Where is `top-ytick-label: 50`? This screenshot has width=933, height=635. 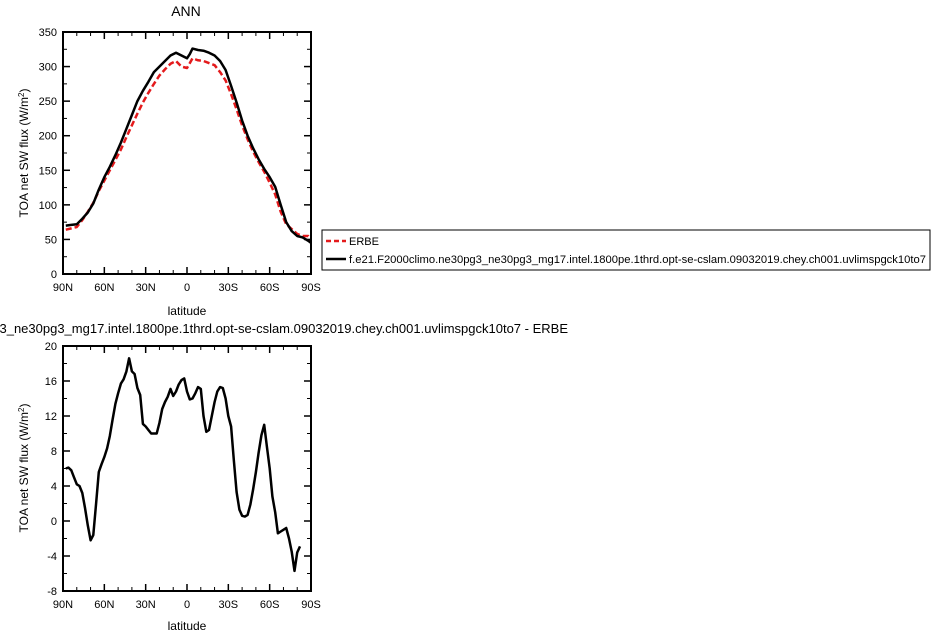 top-ytick-label: 50 is located at coordinates (51, 240).